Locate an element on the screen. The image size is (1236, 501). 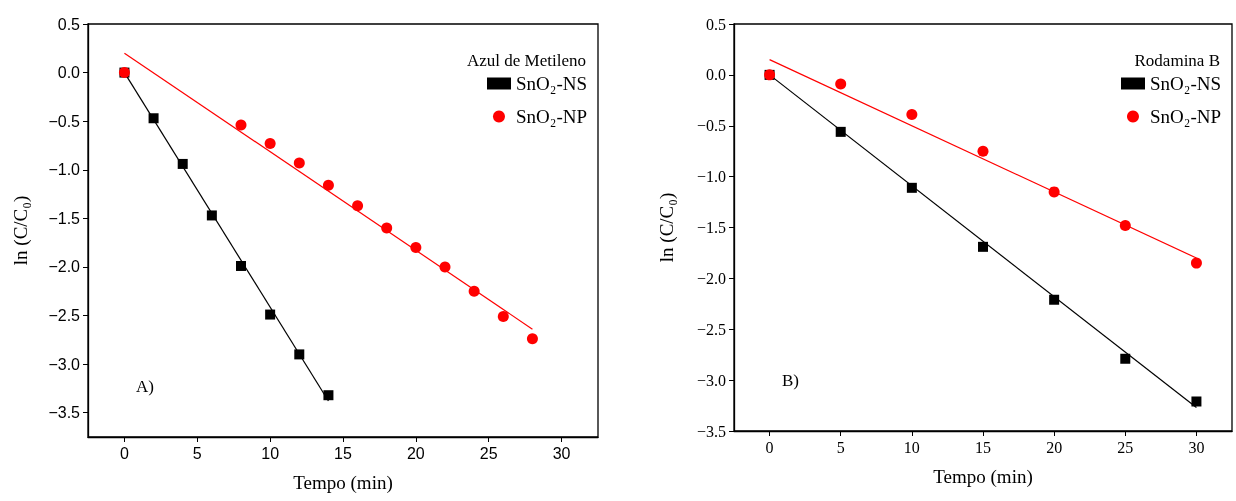
annotation: A) is located at coordinates (145, 386).